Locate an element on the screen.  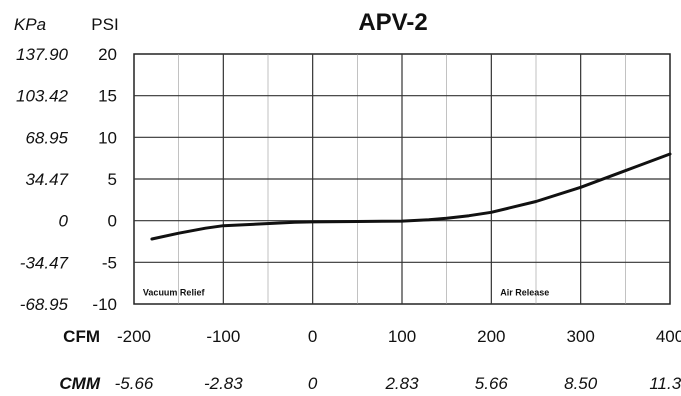
y-tick-label: 20 is located at coordinates (107, 54).